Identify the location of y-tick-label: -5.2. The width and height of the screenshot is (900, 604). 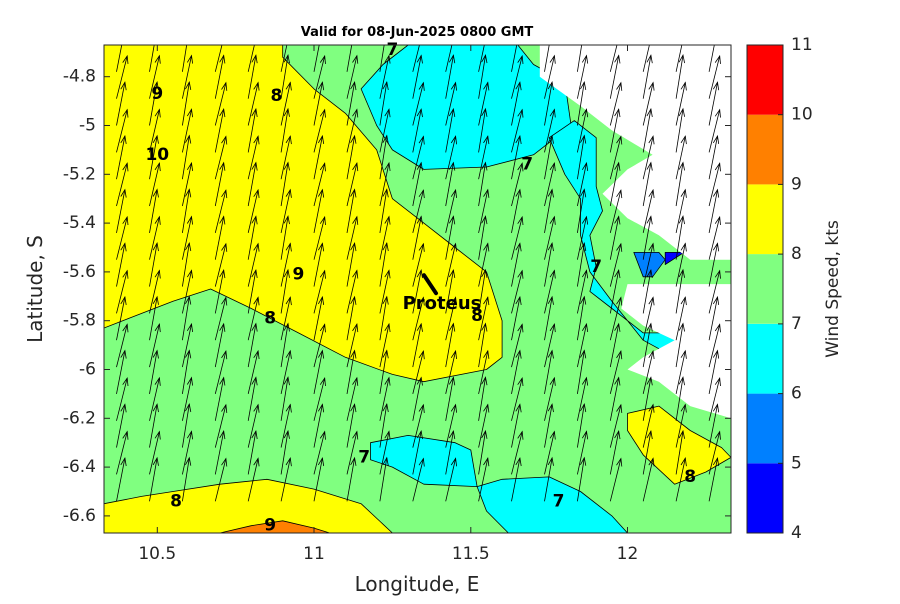
(79, 174).